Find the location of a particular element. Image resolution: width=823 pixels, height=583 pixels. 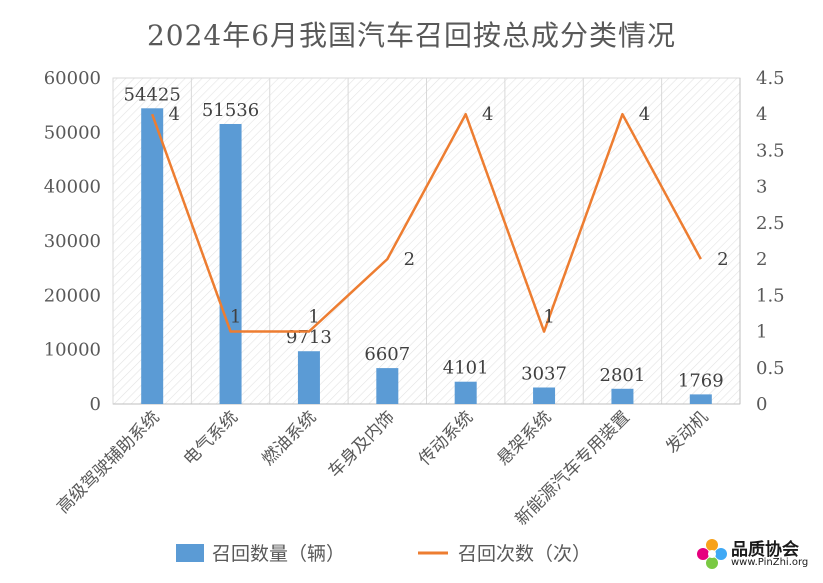

y-right-tick-label: 3.5 is located at coordinates (770, 150).